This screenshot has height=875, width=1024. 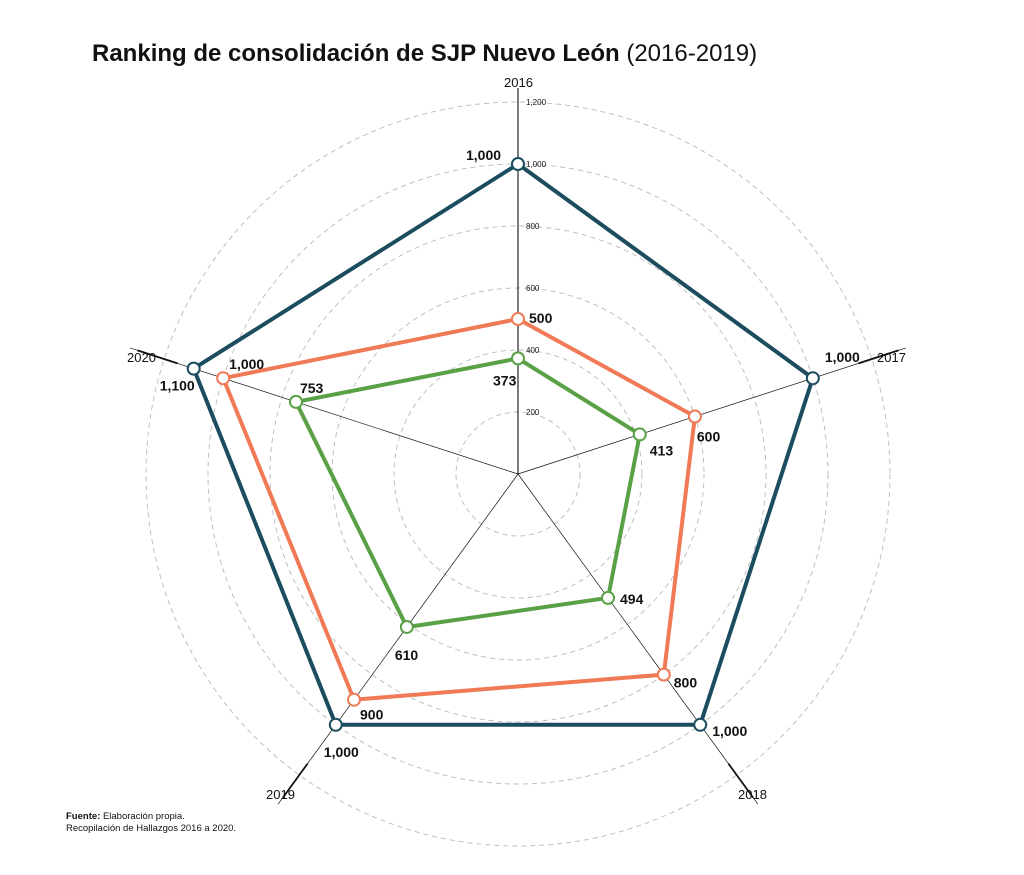 What do you see at coordinates (83, 816) in the screenshot?
I see `source-label: Fuente:` at bounding box center [83, 816].